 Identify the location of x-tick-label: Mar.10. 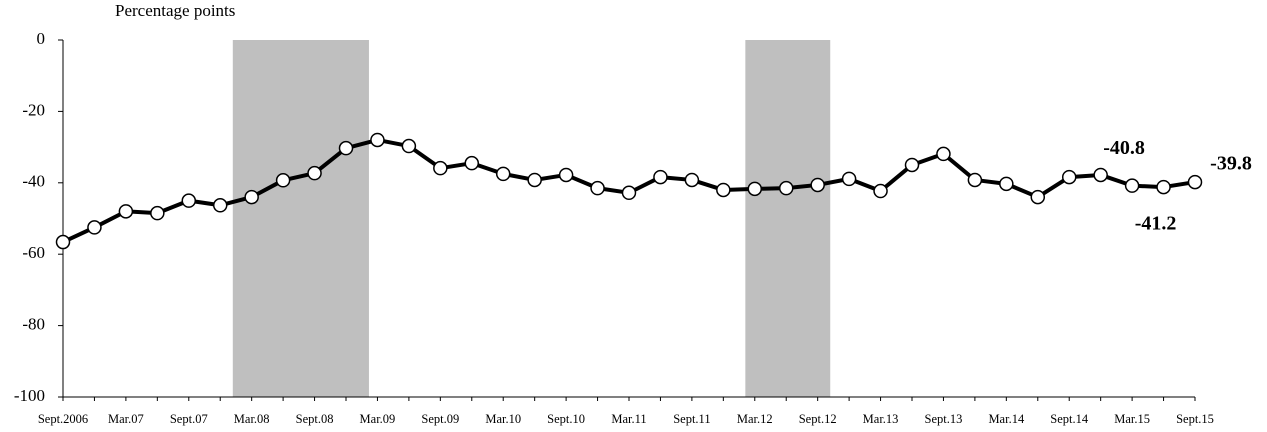
(503, 419).